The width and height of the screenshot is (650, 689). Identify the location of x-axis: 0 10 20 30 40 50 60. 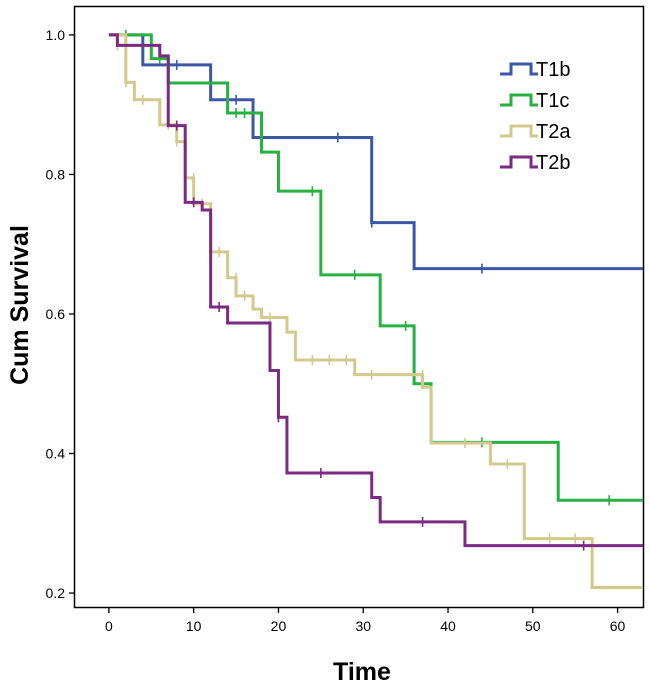
(365, 620).